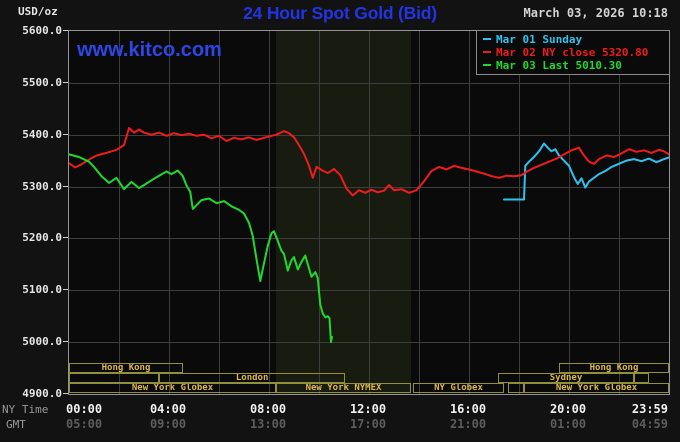  Describe the element at coordinates (566, 378) in the screenshot. I see `session-box-sydney: Sydney` at that location.